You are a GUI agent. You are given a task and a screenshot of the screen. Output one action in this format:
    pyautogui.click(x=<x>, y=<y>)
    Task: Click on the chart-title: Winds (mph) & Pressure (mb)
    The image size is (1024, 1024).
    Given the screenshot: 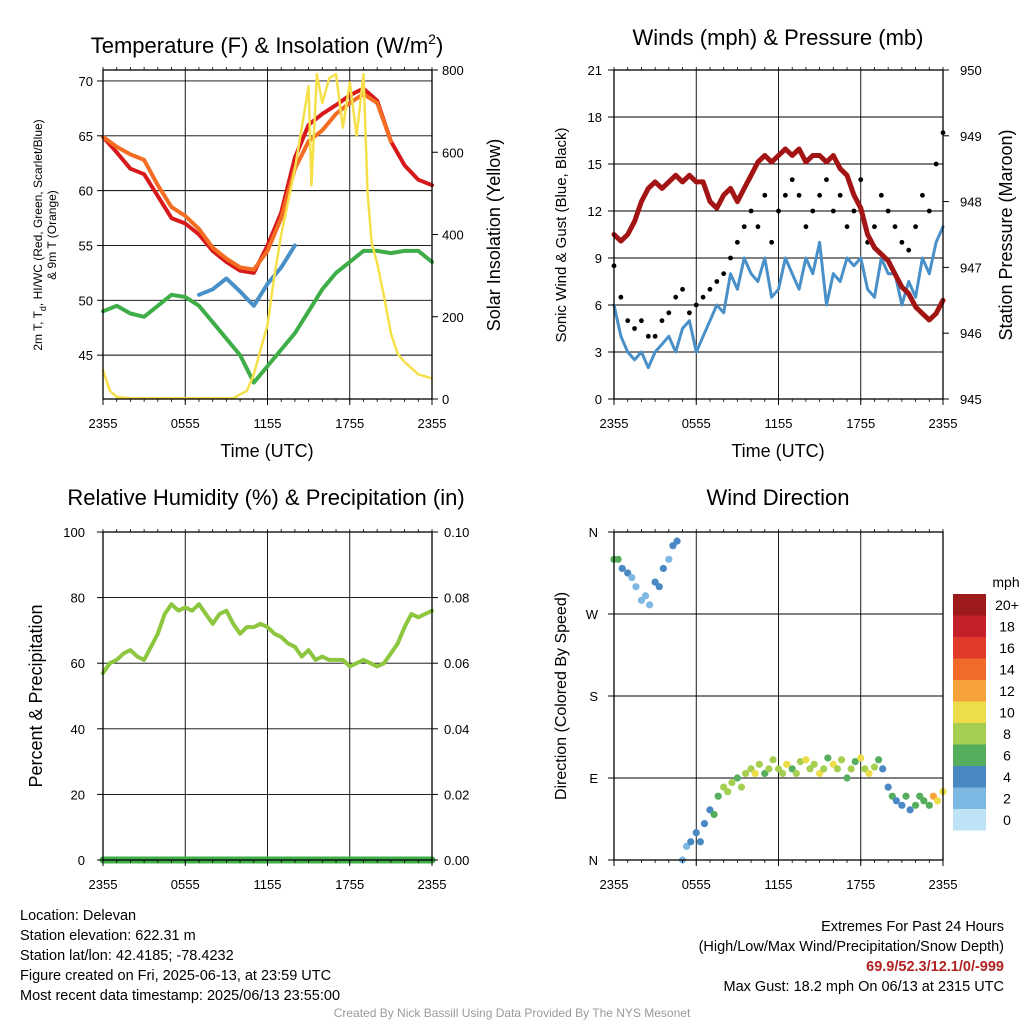 What is the action you would take?
    pyautogui.click(x=778, y=37)
    